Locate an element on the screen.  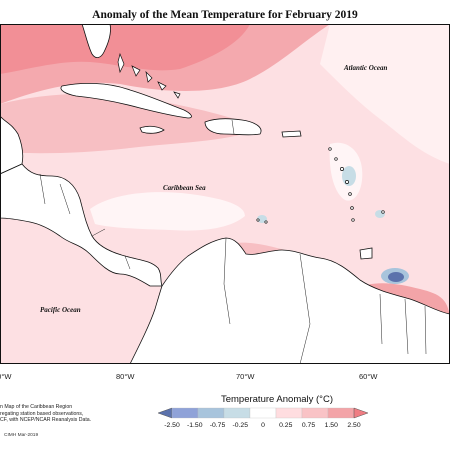
description-line-2: regating station based observations, is located at coordinates (42, 413).